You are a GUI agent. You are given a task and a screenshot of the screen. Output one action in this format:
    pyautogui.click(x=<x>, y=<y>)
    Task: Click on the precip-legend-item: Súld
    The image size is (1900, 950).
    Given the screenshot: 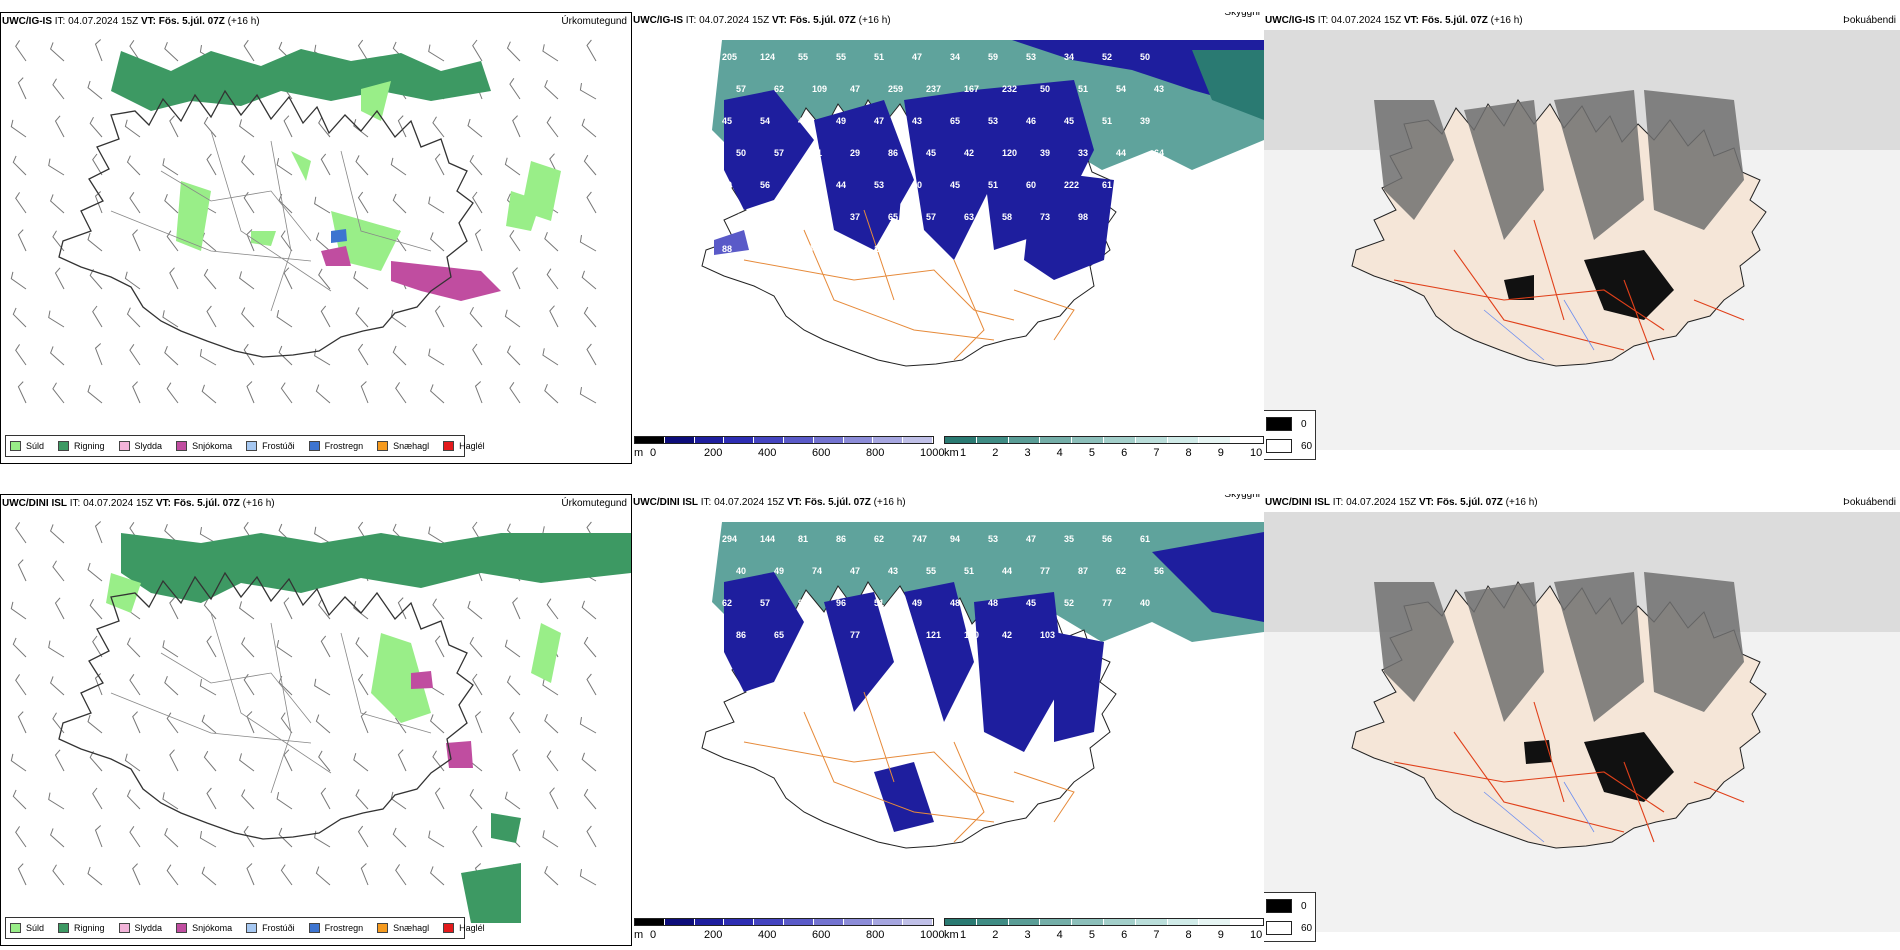 What is the action you would take?
    pyautogui.click(x=27, y=446)
    